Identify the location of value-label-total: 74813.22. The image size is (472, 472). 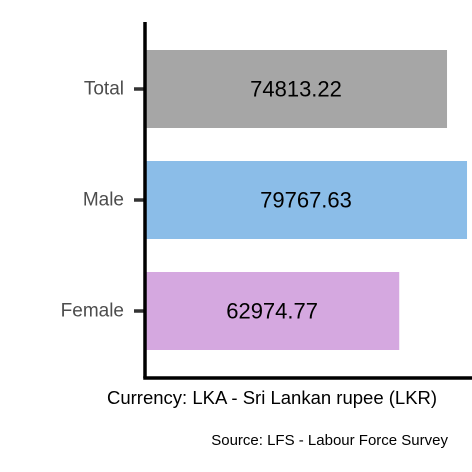
(296, 89).